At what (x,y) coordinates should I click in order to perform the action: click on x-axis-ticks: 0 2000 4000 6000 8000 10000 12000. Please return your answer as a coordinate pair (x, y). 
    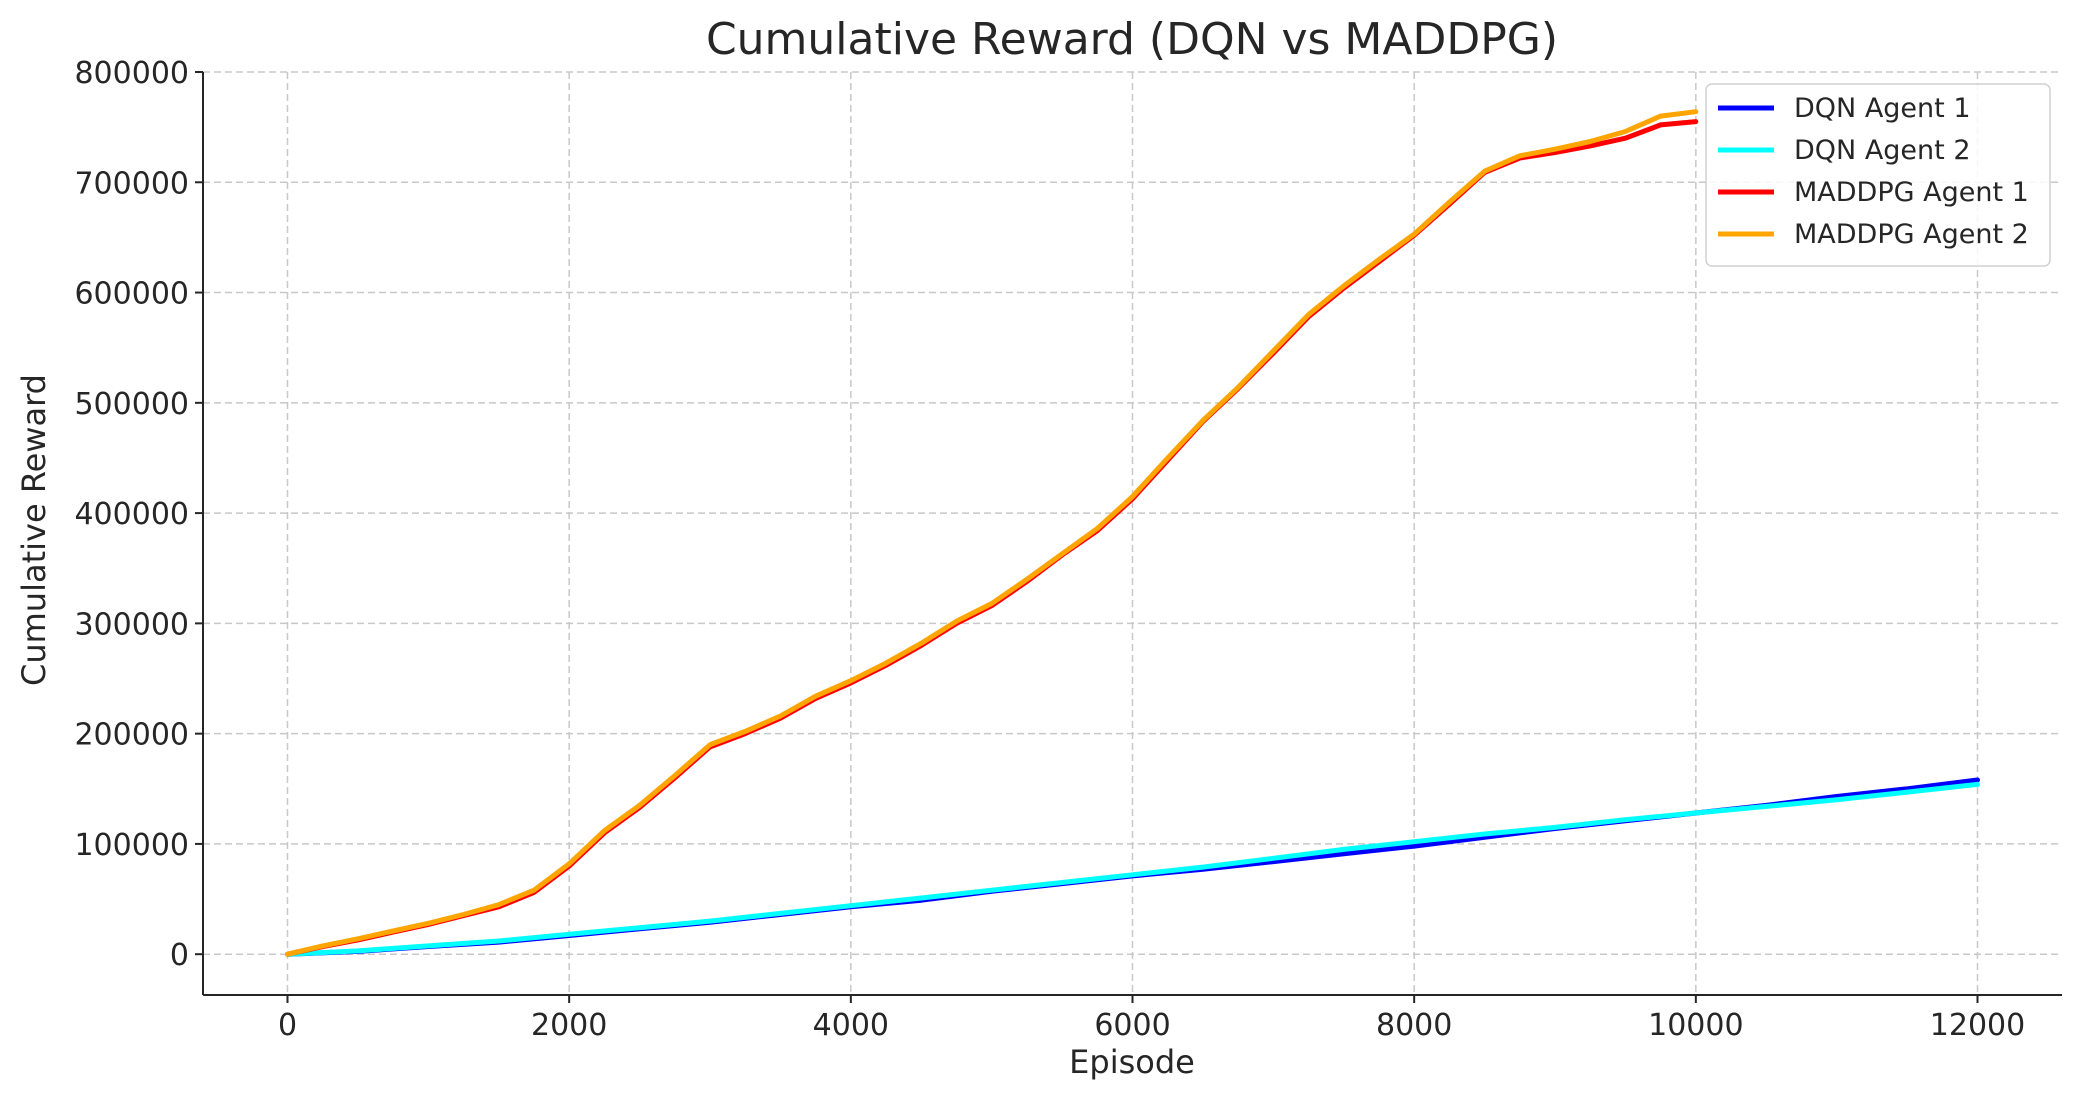
    Looking at the image, I should click on (1151, 1019).